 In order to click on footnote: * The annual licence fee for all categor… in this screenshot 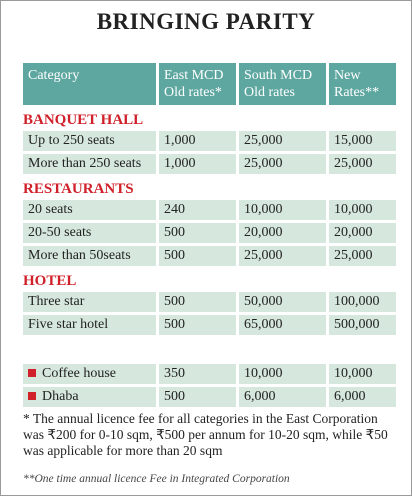, I will do `click(205, 434)`.